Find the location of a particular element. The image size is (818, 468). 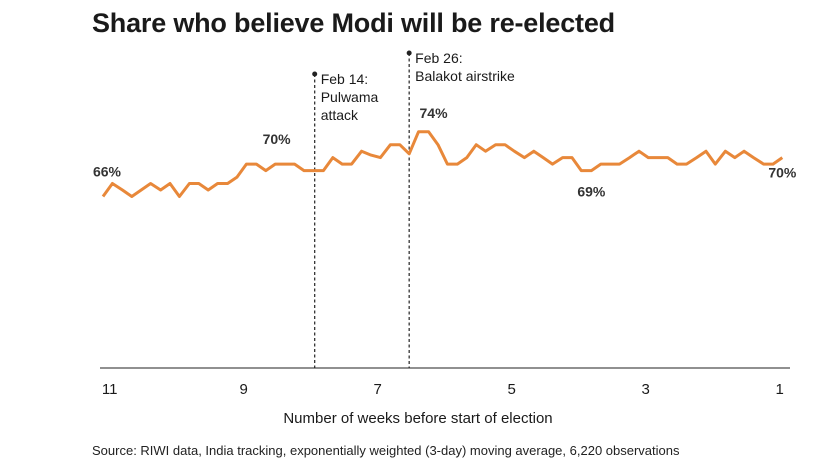

x-axis-ticks: 11 9 7 5 3 1 is located at coordinates (443, 389).